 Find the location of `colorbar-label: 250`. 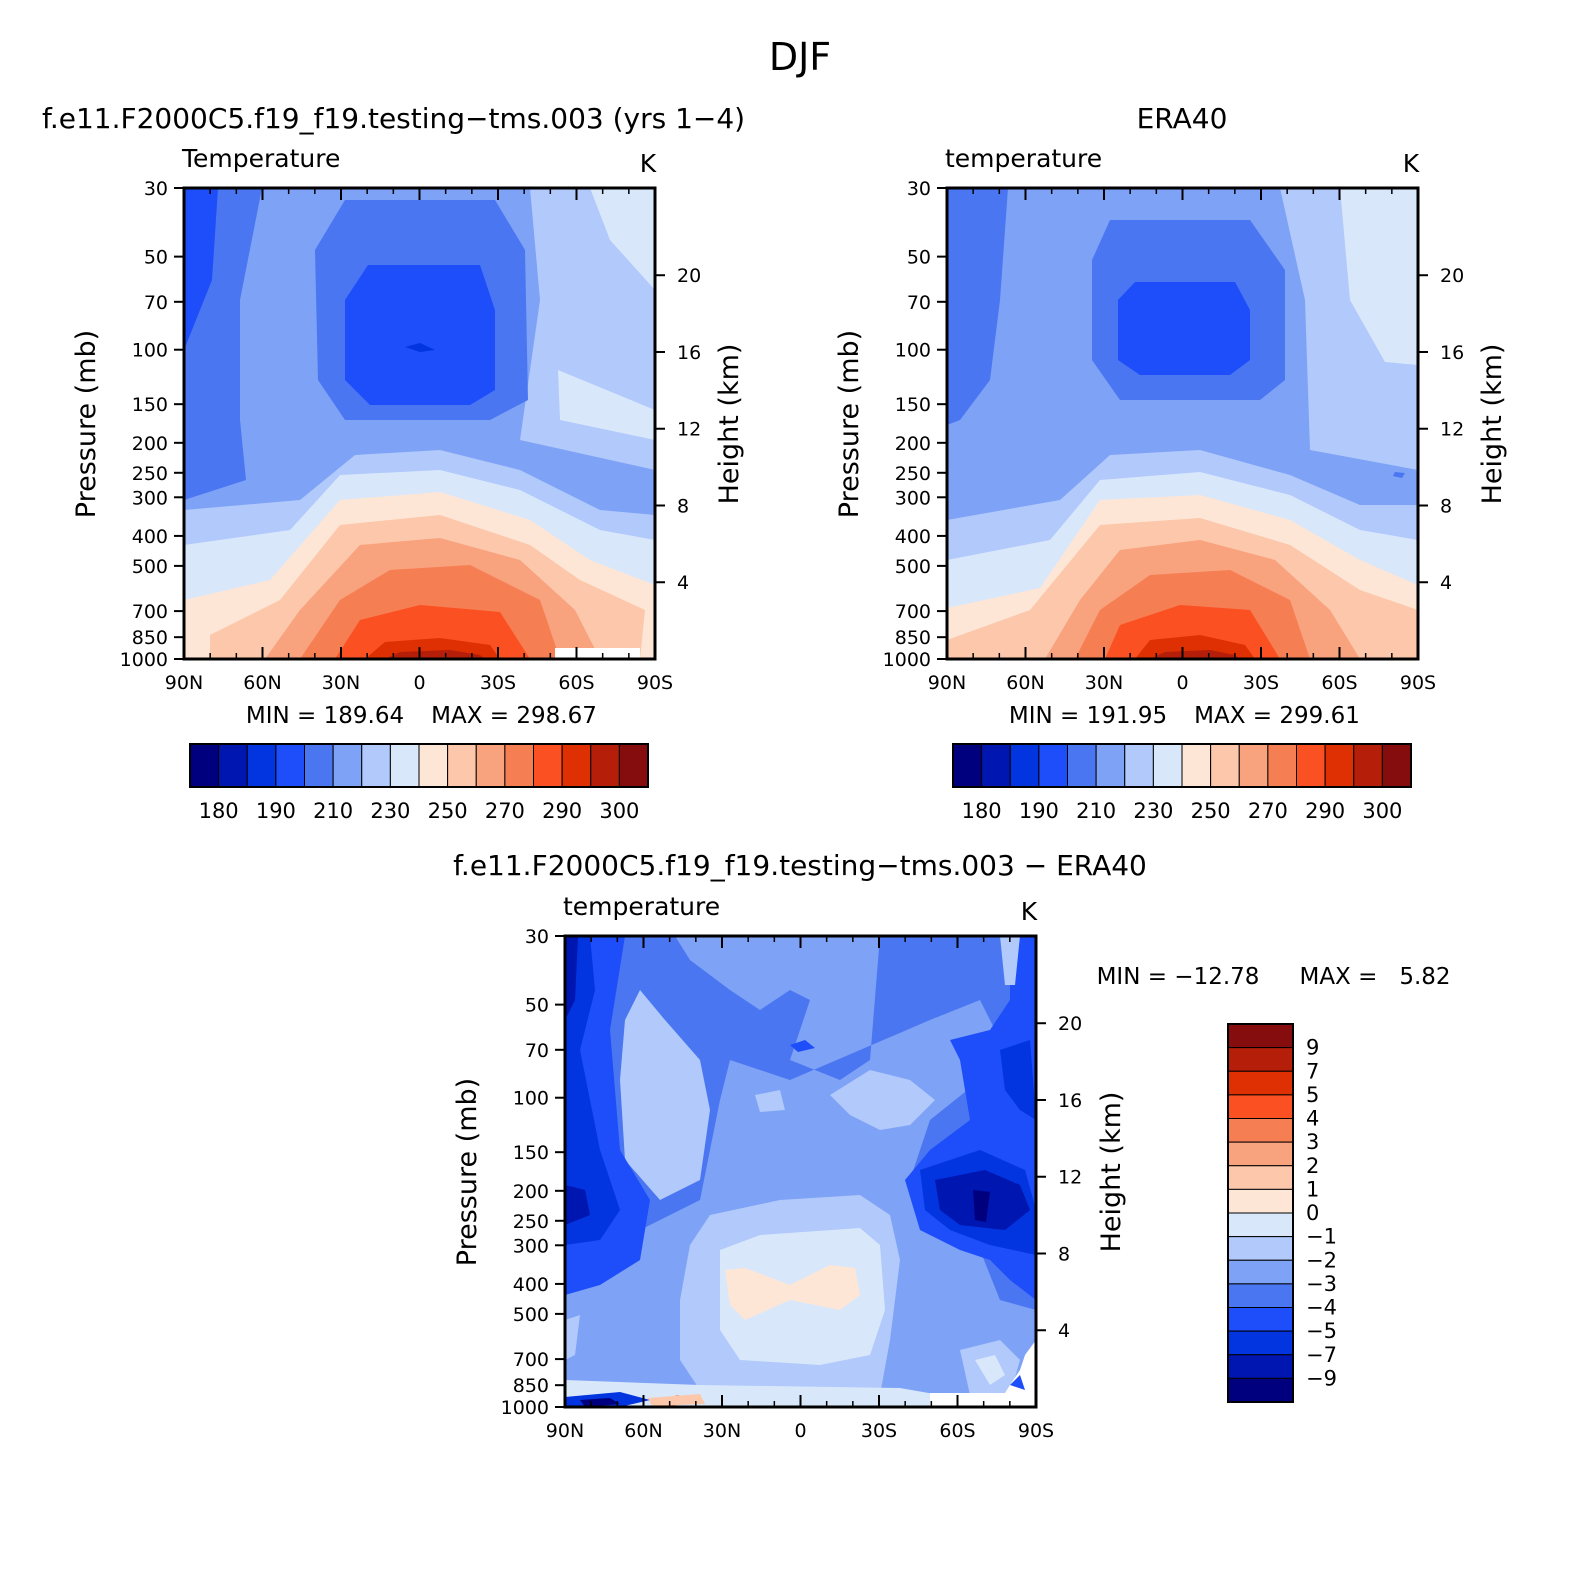

colorbar-label: 250 is located at coordinates (1211, 811).